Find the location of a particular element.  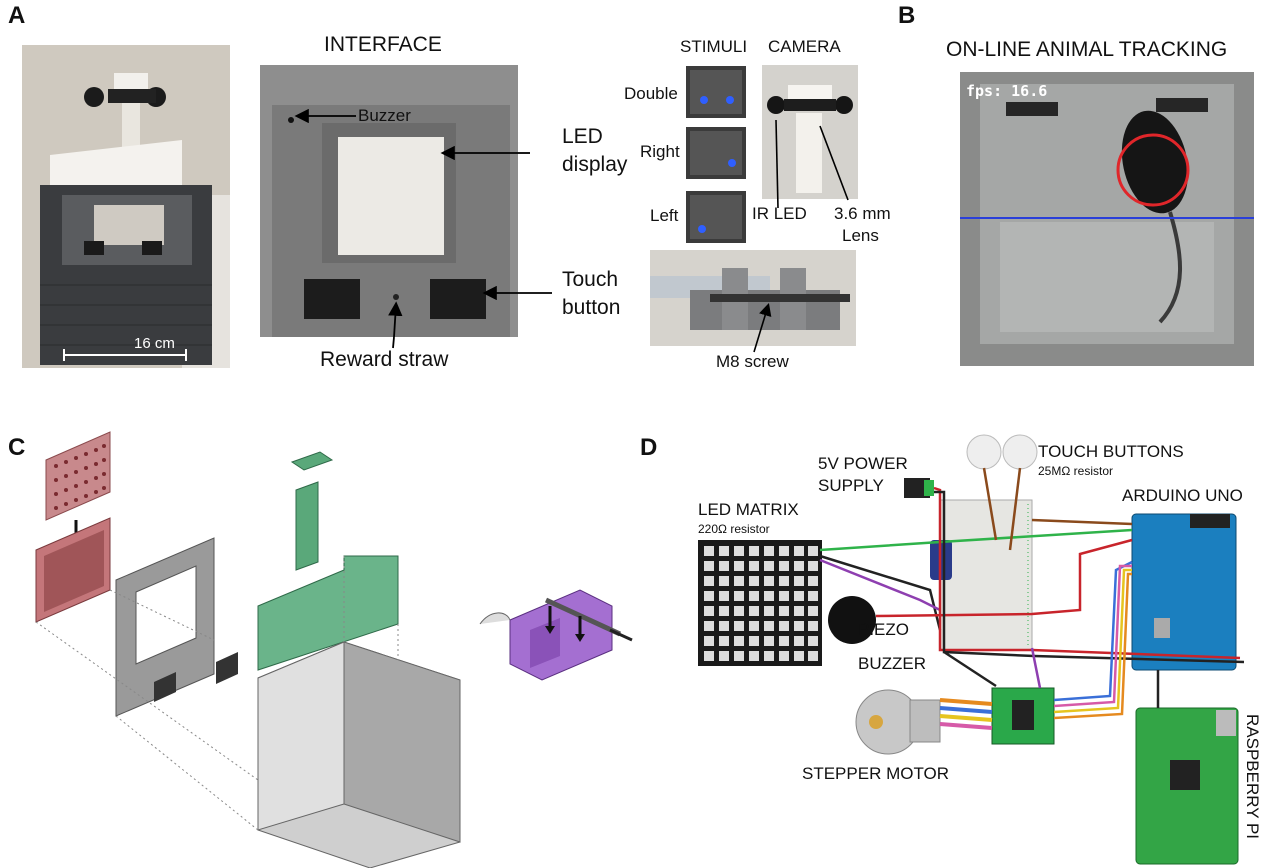

stim-double-label: Double is located at coordinates (651, 93).